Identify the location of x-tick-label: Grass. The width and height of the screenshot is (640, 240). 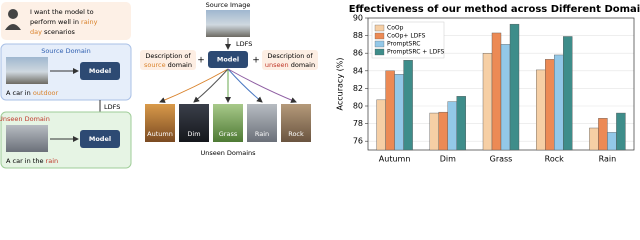
(501, 159).